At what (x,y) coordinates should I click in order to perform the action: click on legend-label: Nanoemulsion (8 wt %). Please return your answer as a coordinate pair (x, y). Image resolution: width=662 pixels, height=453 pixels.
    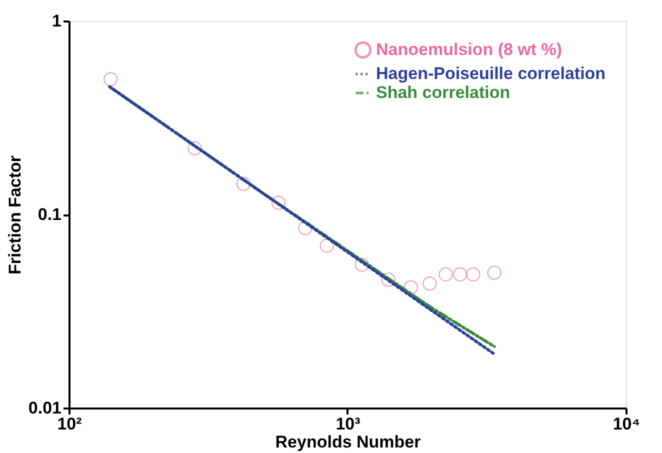
    Looking at the image, I should click on (469, 49).